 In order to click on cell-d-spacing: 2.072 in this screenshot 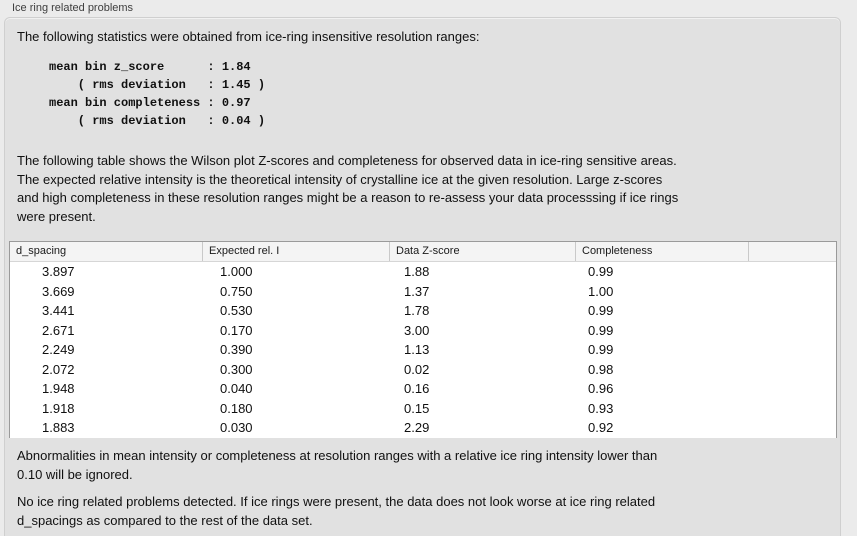, I will do `click(58, 369)`.